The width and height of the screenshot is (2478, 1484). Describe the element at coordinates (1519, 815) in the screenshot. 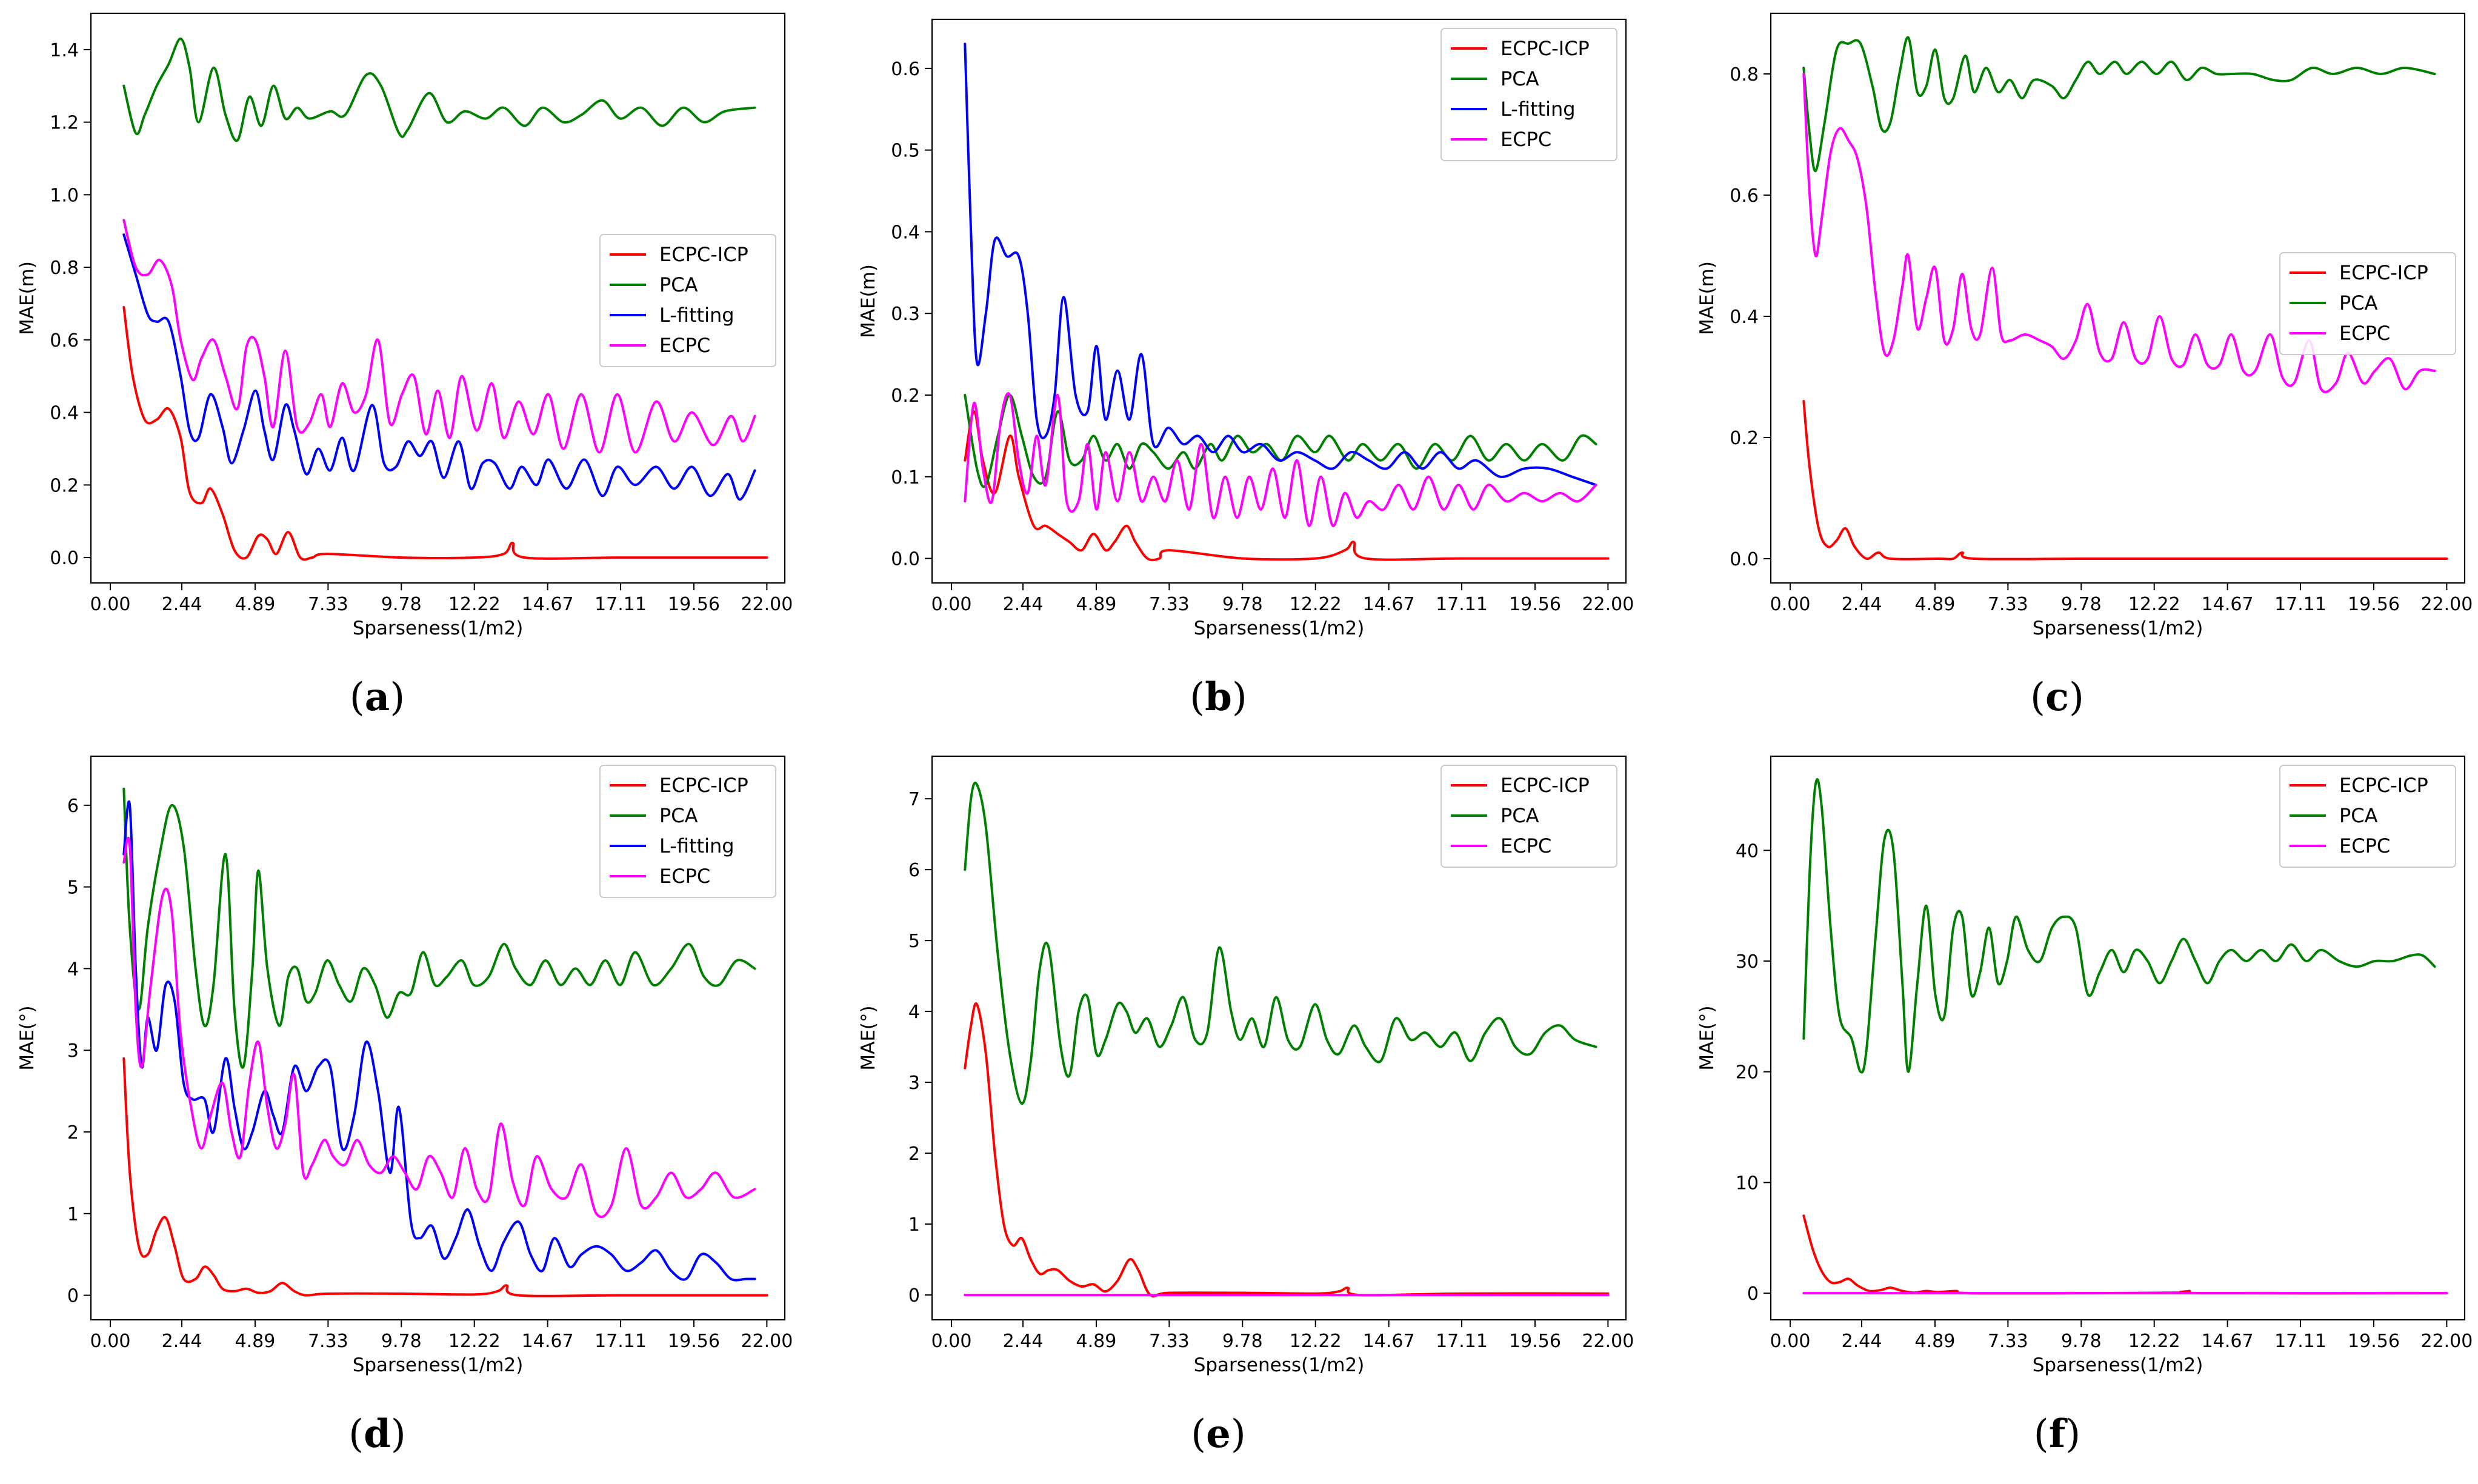

I see `legend-label-pca: PCA` at that location.